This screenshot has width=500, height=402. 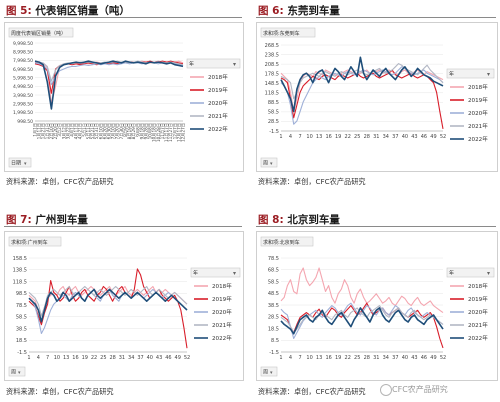 I want to click on legend-label-2019年: 2019年, so click(x=478, y=100).